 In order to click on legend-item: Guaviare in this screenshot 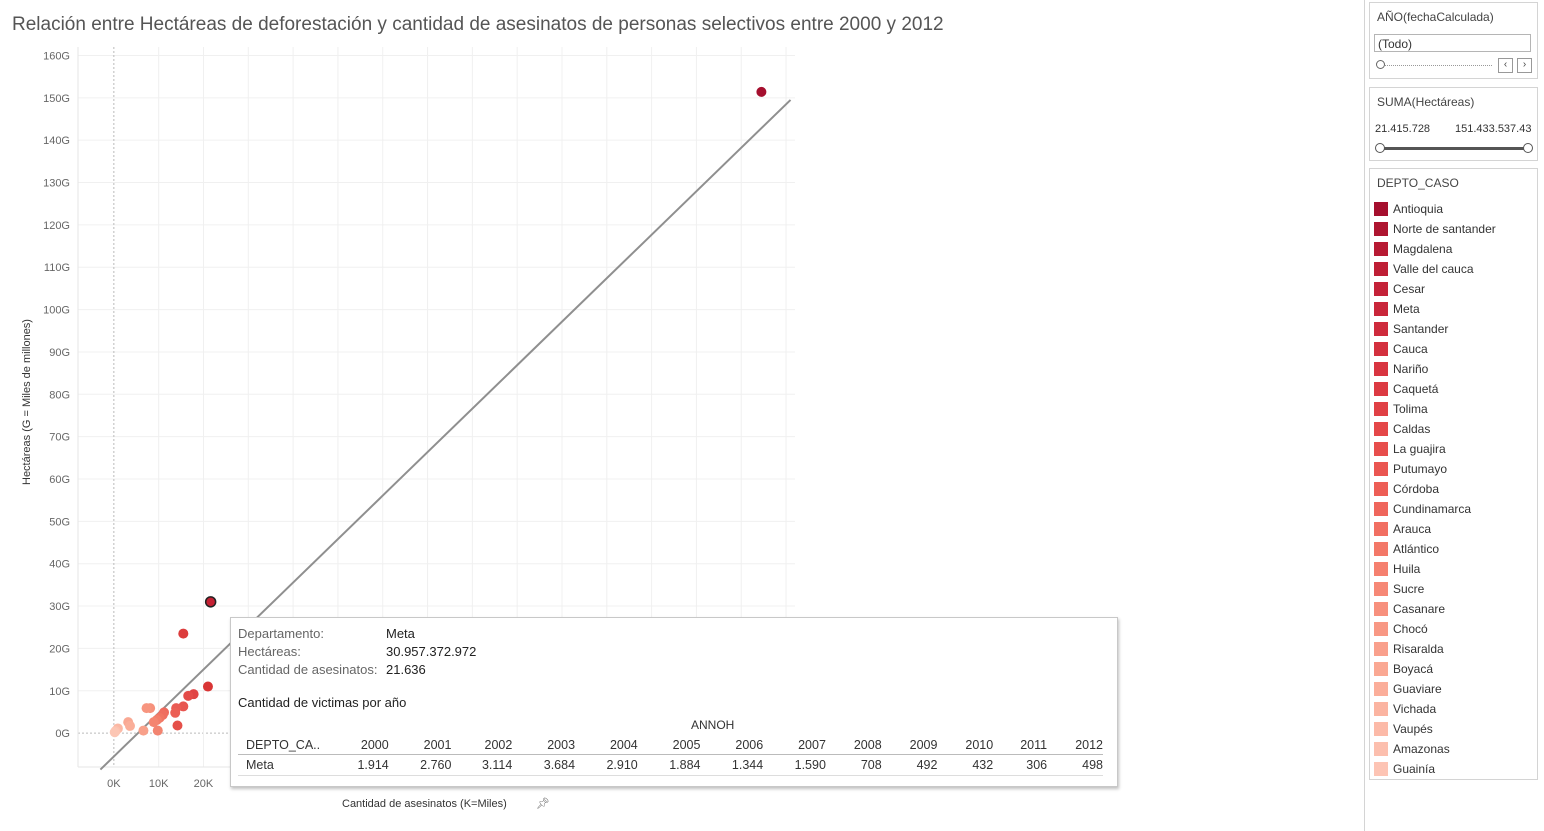, I will do `click(1454, 689)`.